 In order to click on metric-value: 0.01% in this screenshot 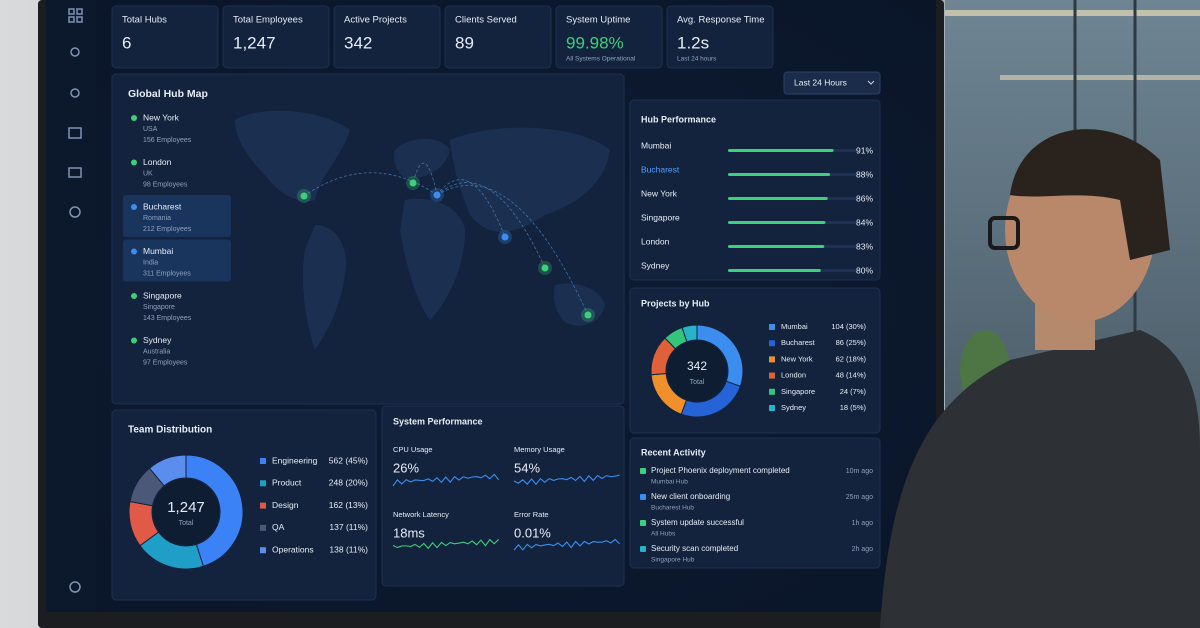, I will do `click(532, 532)`.